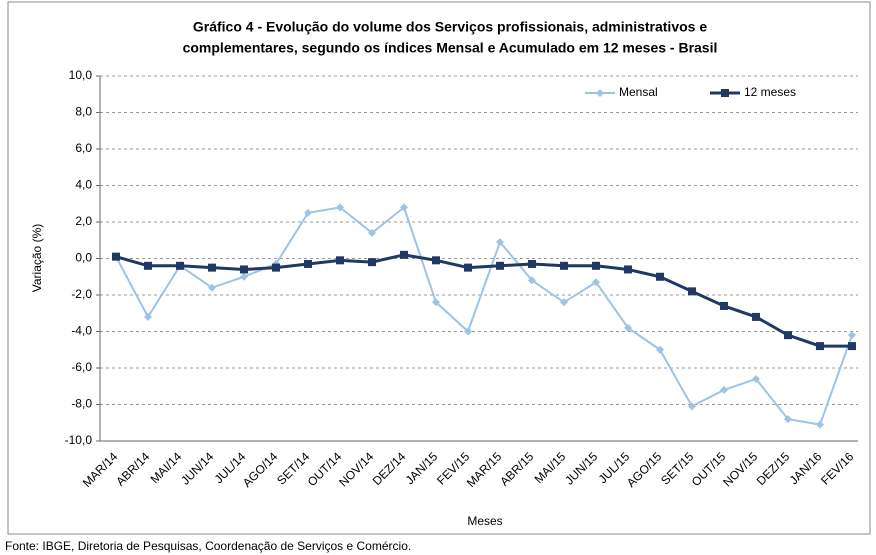 This screenshot has width=876, height=555. I want to click on y-axis-label: Variação (%), so click(37, 258).